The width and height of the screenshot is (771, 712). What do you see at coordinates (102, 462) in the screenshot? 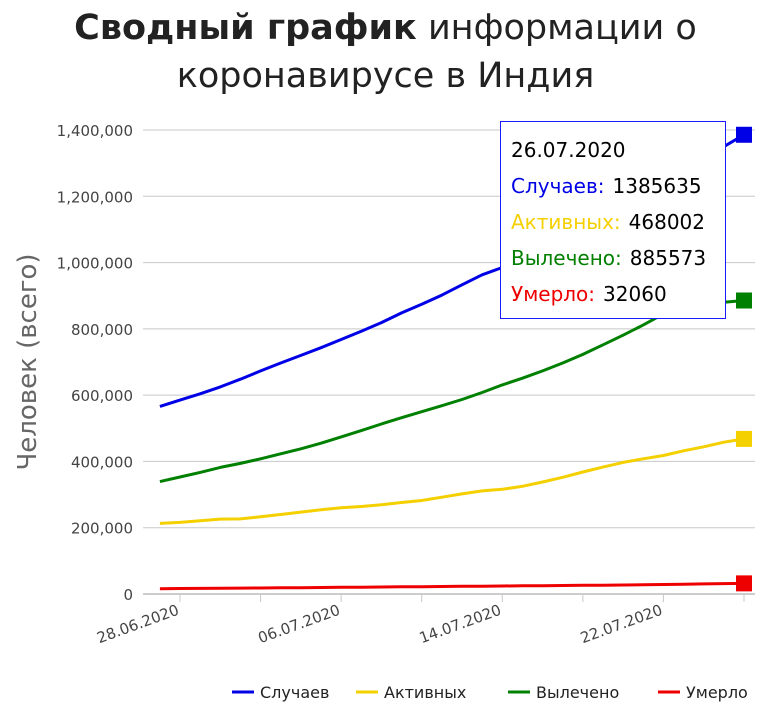
I see `y-tick-label: 400,000` at bounding box center [102, 462].